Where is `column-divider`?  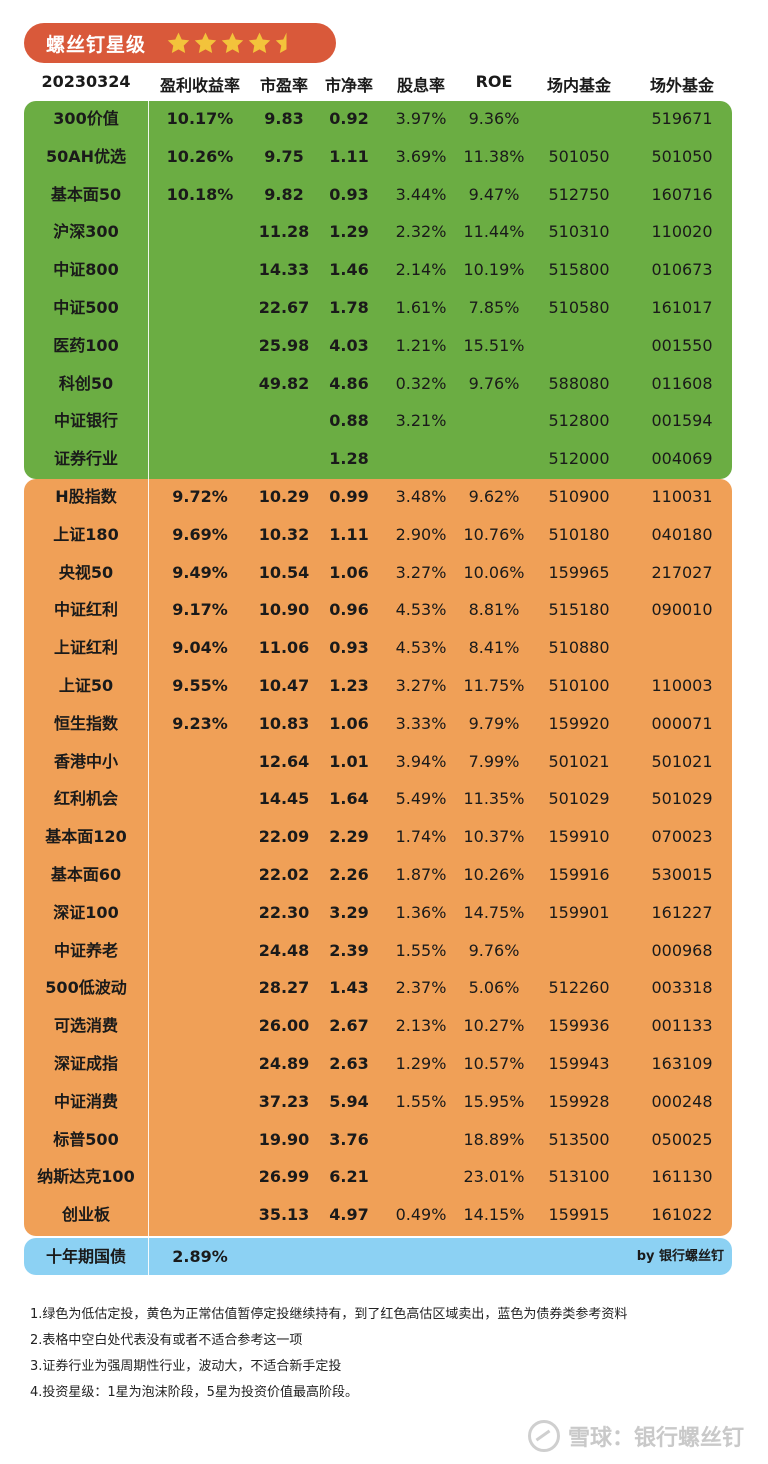 column-divider is located at coordinates (148, 1256).